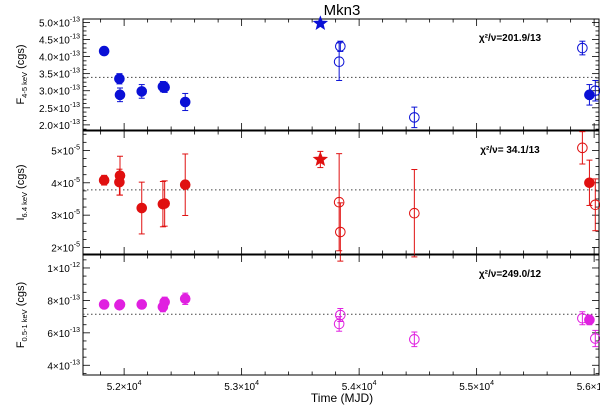  Describe the element at coordinates (342, 10) in the screenshot. I see `chart-title: Mkn3` at that location.